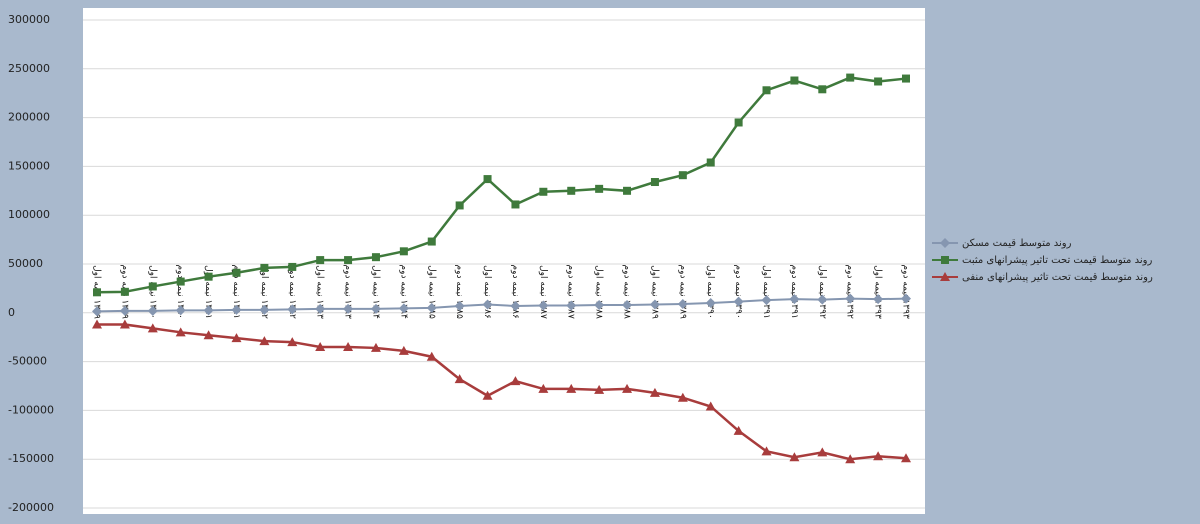  Describe the element at coordinates (710, 292) in the screenshot. I see `x-tick-label: ۱۳۹۰ نیمه اول` at that location.